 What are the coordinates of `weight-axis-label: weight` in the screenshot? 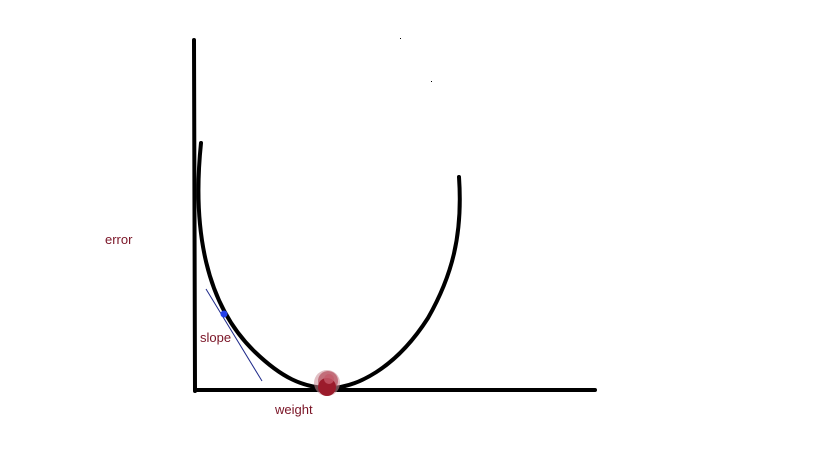 It's located at (293, 409).